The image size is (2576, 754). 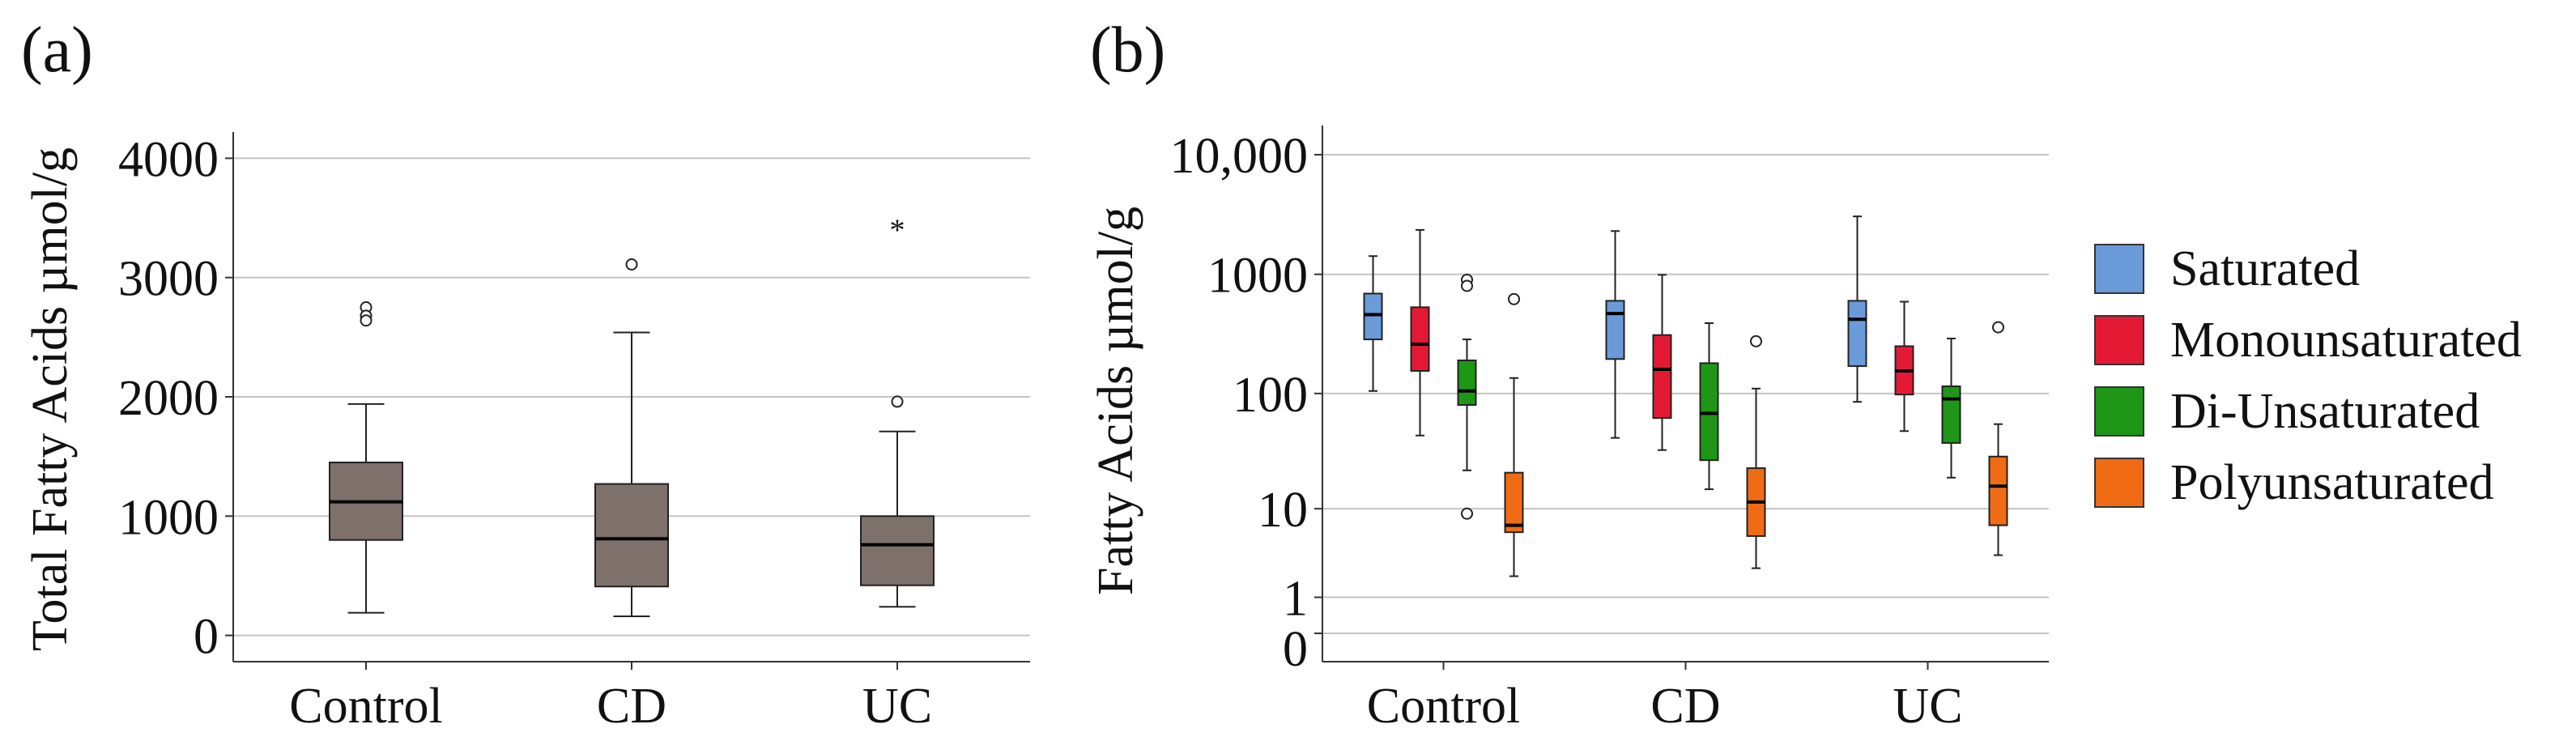 What do you see at coordinates (1662, 377) in the screenshot?
I see `panel-b-monounsaturated-cd-iqr-box` at bounding box center [1662, 377].